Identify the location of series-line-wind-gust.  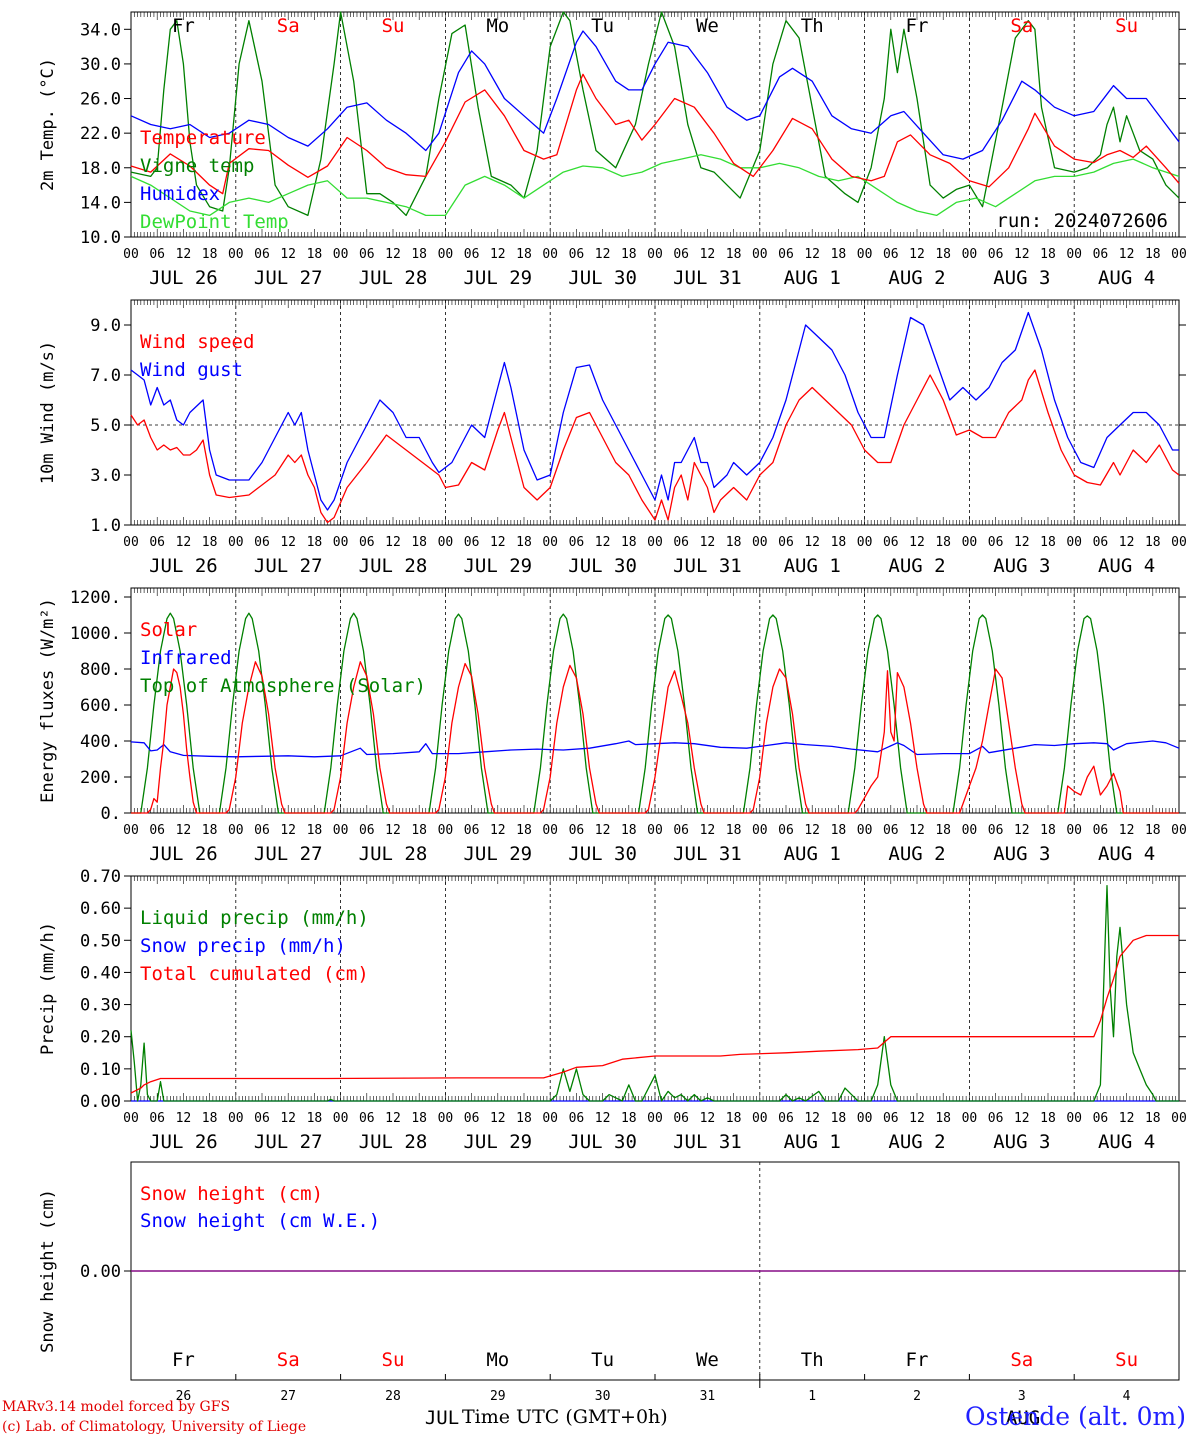
(654, 411).